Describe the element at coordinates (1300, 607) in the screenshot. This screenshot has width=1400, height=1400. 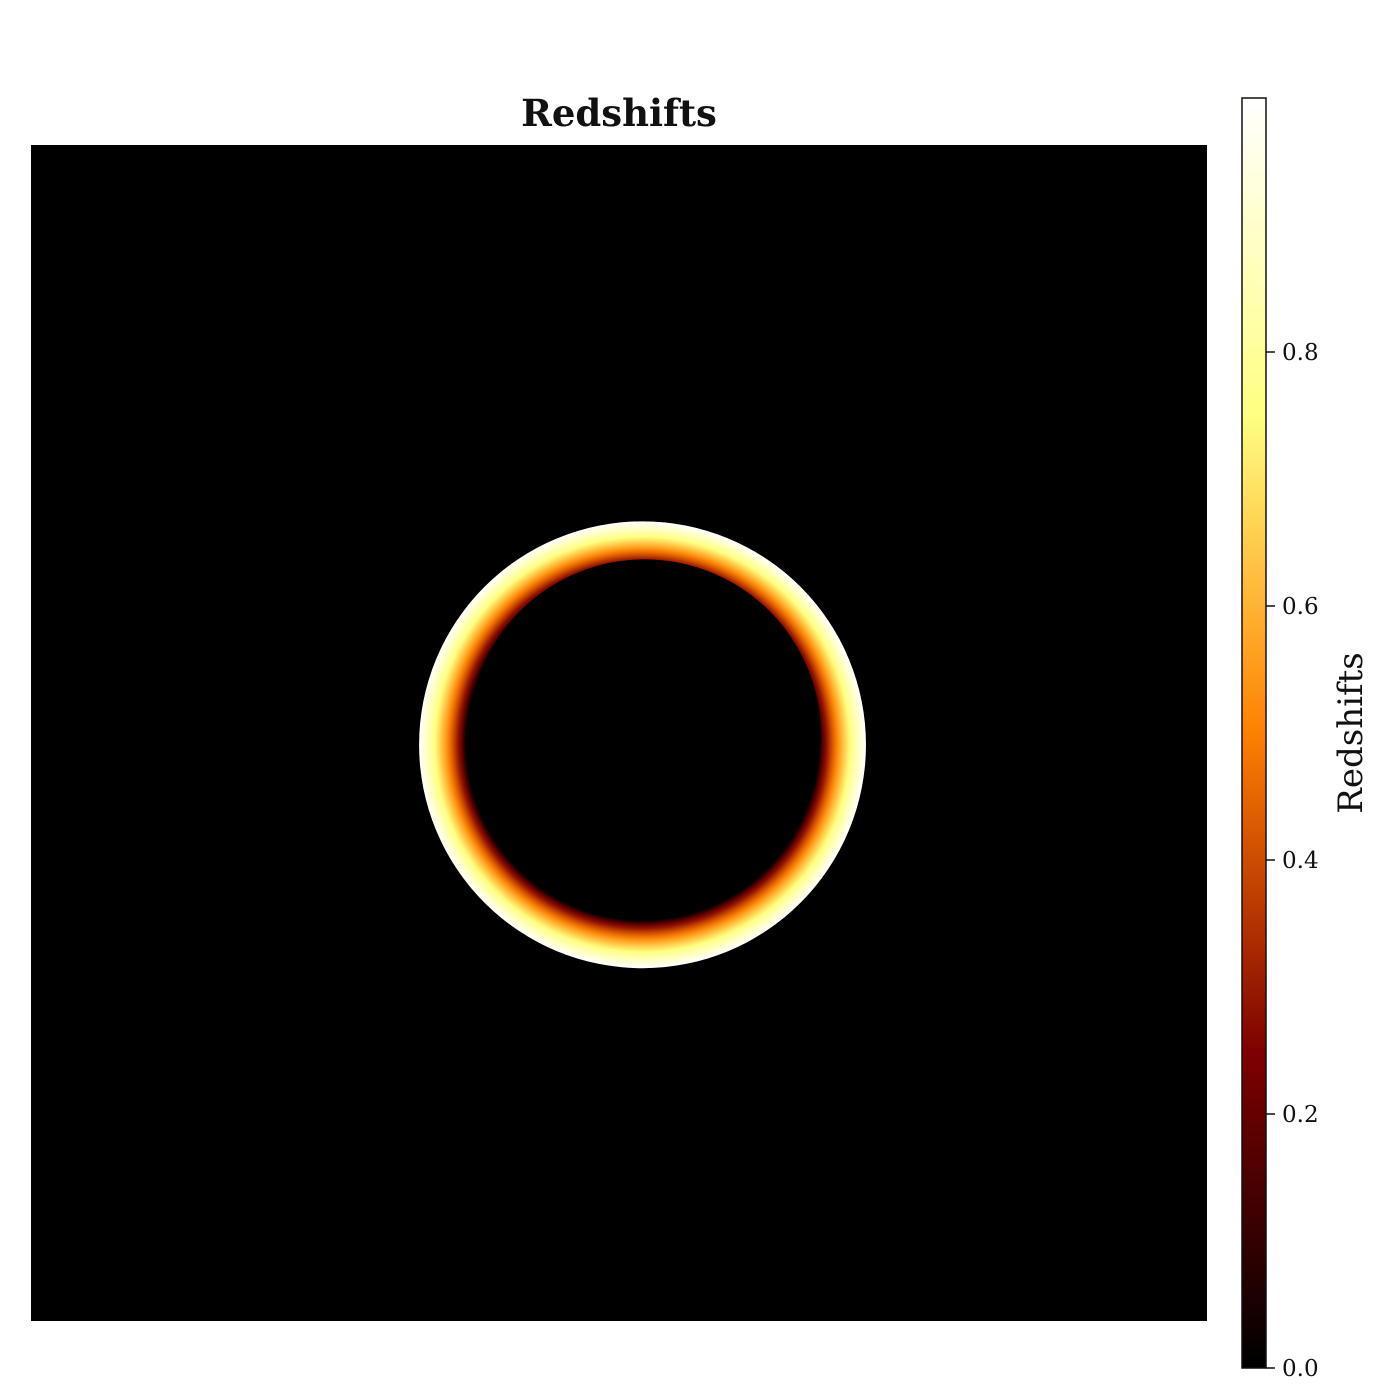
I see `colorbar-tick-label: 0.6` at that location.